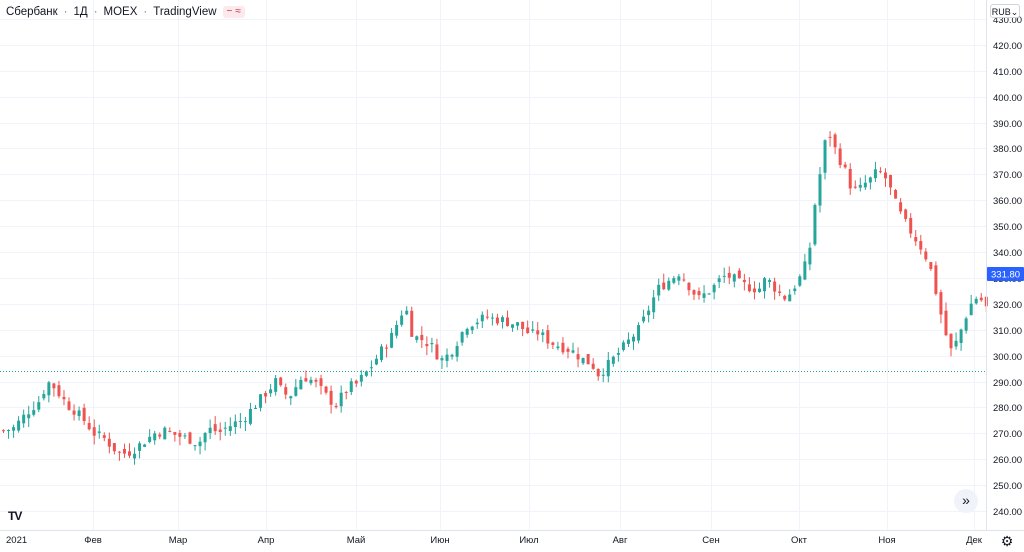  I want to click on last-price-box, so click(1005, 274).